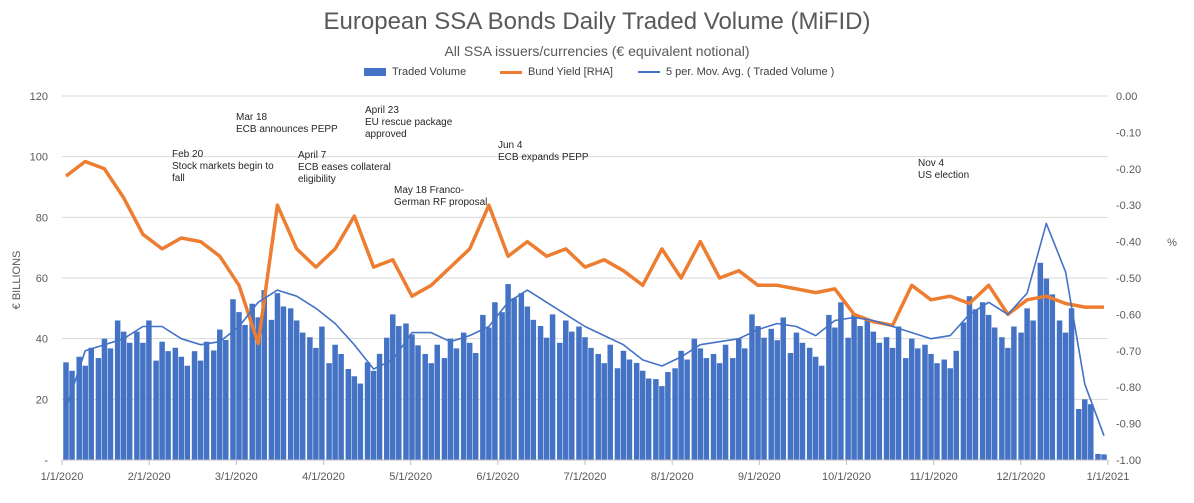 This screenshot has height=503, width=1194. I want to click on y-tick-label: 40, so click(42, 340).